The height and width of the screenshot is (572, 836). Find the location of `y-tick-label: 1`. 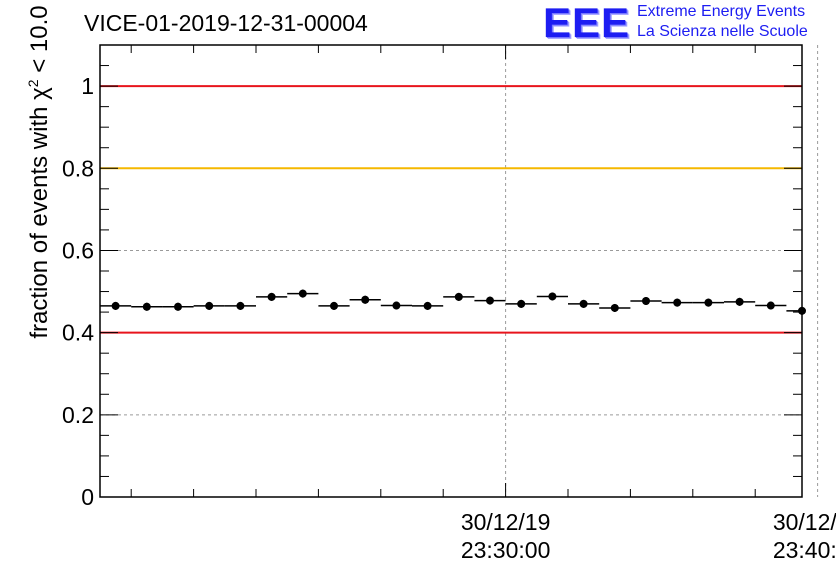

y-tick-label: 1 is located at coordinates (87, 86).